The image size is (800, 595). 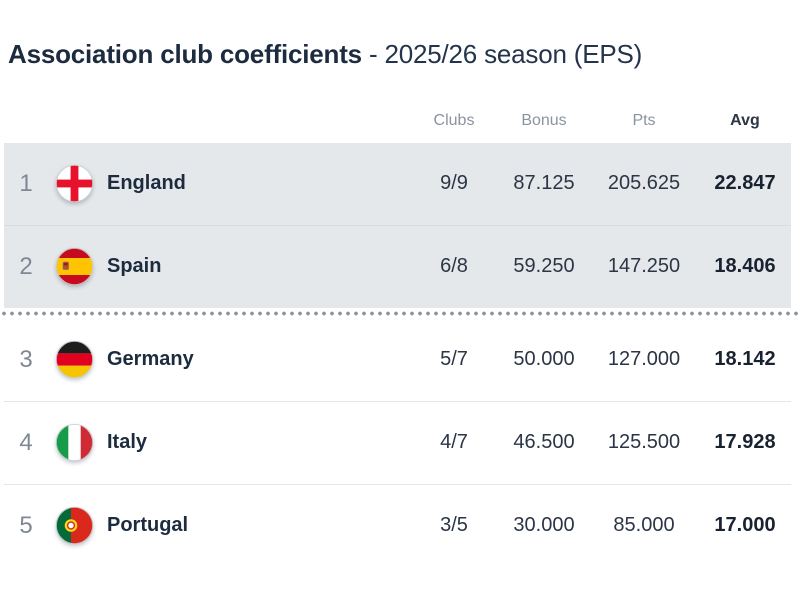 What do you see at coordinates (26, 183) in the screenshot?
I see `rank-number: 1` at bounding box center [26, 183].